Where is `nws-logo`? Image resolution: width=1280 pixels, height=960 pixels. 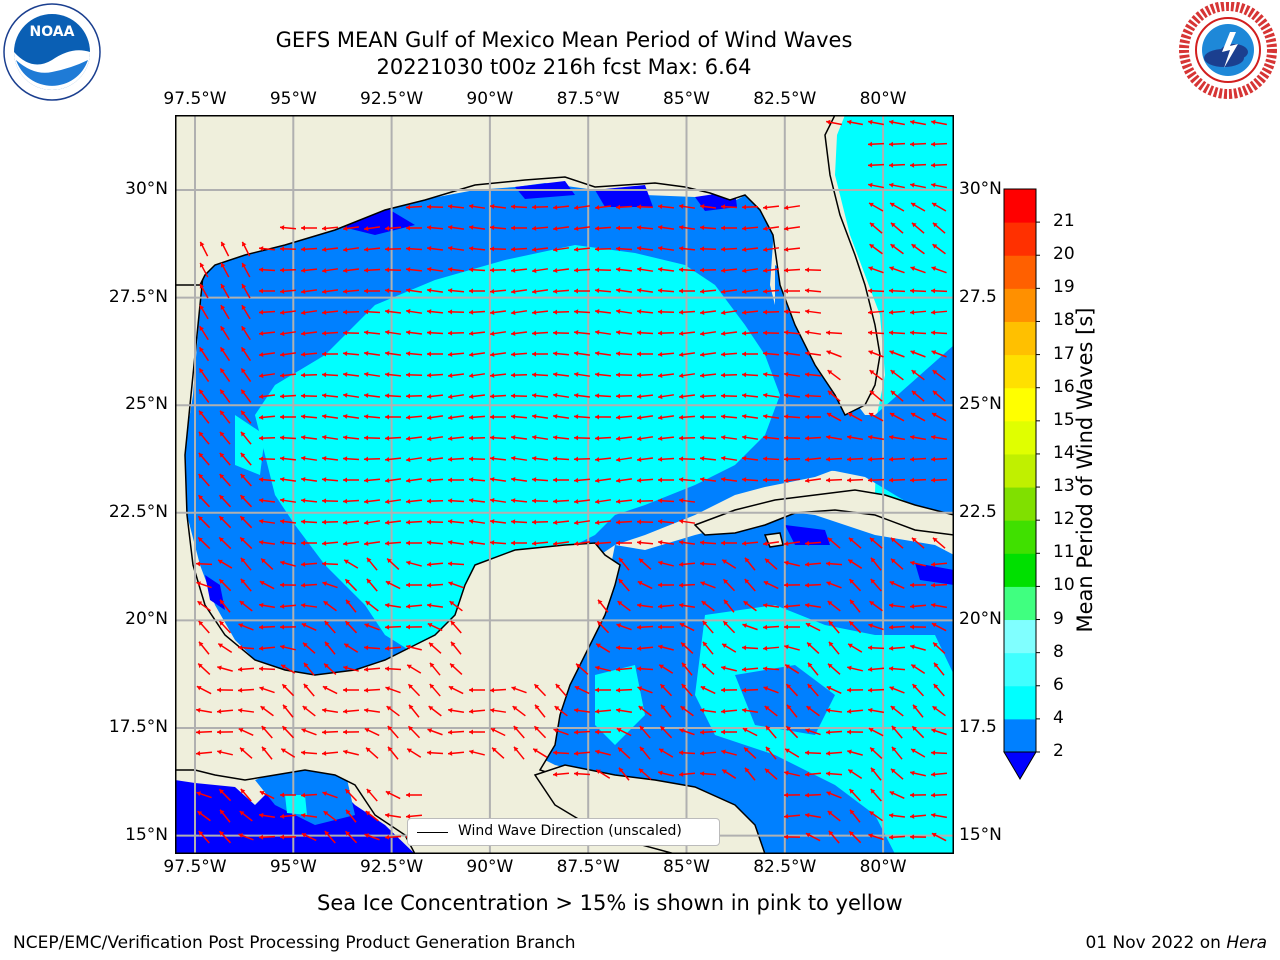
nws-logo is located at coordinates (1228, 50).